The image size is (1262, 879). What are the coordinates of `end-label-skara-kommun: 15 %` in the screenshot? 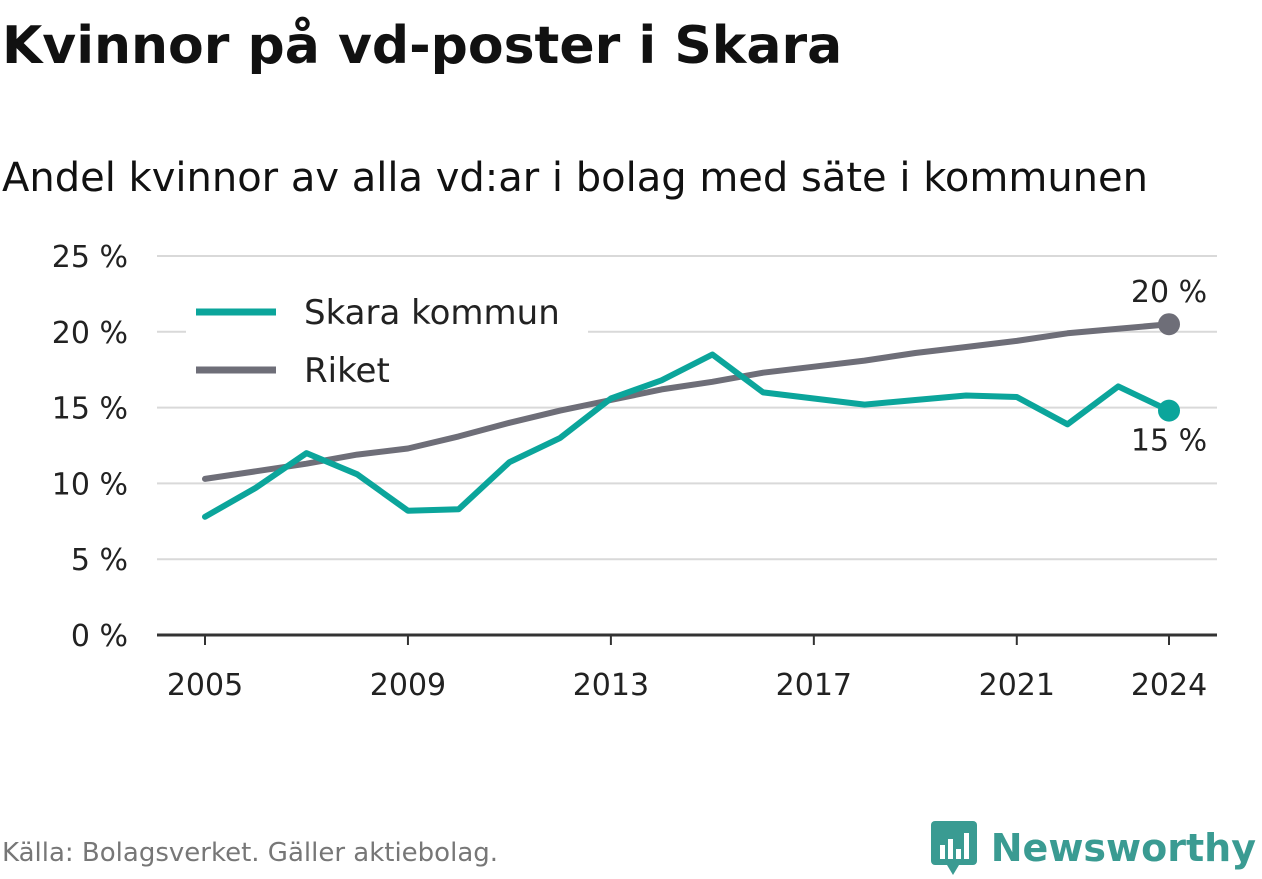 It's located at (1169, 441).